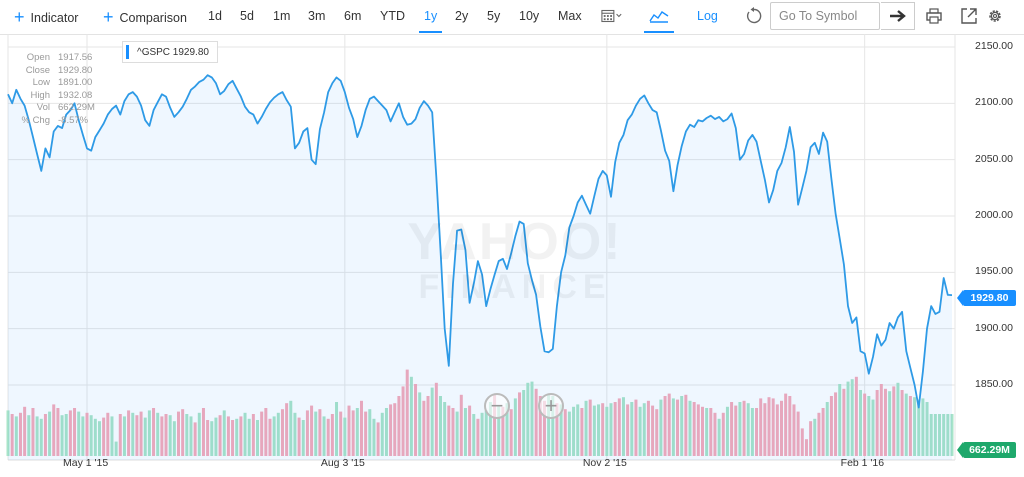  What do you see at coordinates (994, 215) in the screenshot?
I see `y-tick-label: 2000.00` at bounding box center [994, 215].